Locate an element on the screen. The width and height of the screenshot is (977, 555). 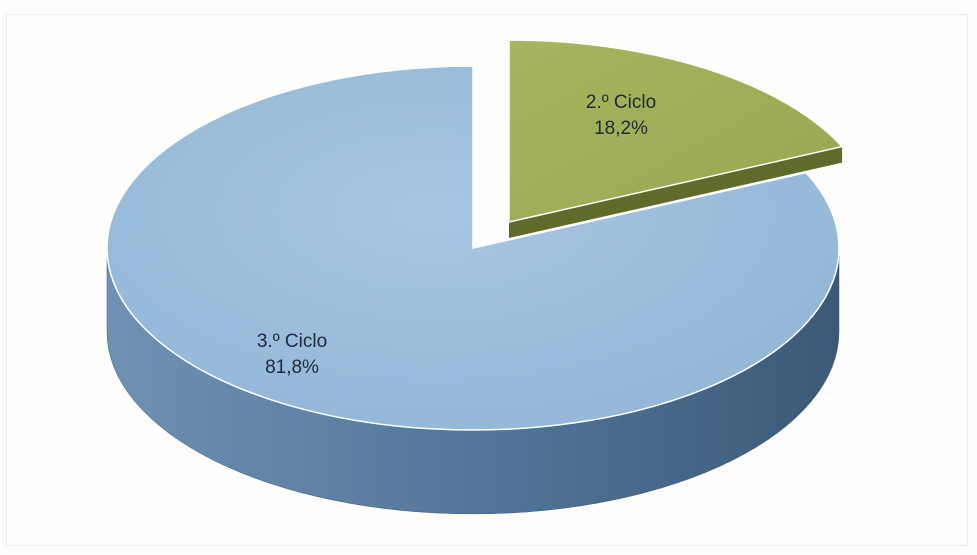
slice-label-pct-2-ciclo: 18,2% is located at coordinates (621, 128).